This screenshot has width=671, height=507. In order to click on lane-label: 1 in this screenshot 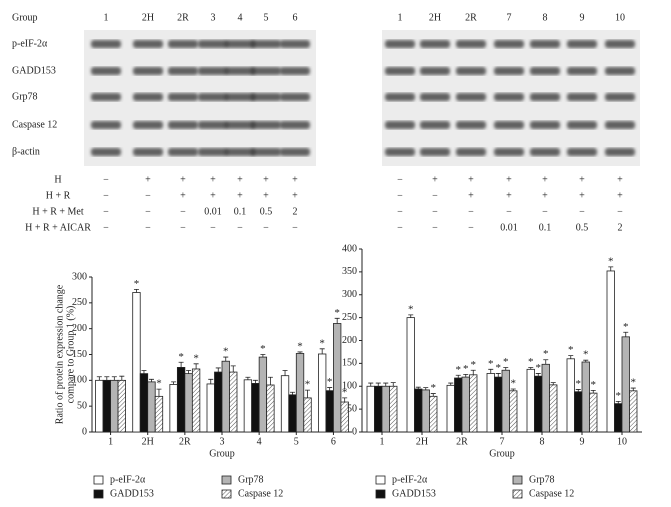, I will do `click(400, 17)`.